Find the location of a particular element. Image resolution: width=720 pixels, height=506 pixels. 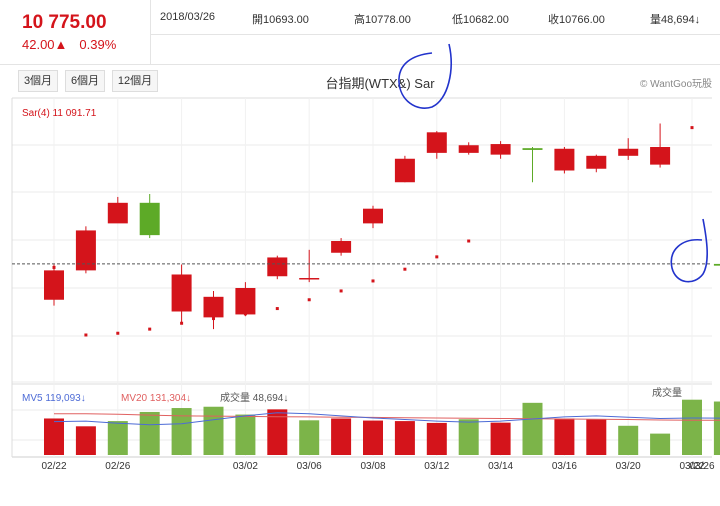

range-3m-button: 3個月 is located at coordinates (38, 81).